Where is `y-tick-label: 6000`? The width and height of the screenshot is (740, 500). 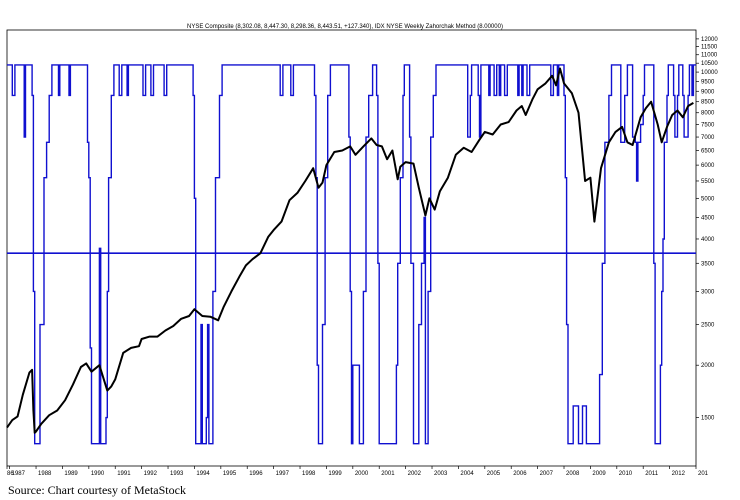 y-tick-label: 6000 is located at coordinates (708, 166).